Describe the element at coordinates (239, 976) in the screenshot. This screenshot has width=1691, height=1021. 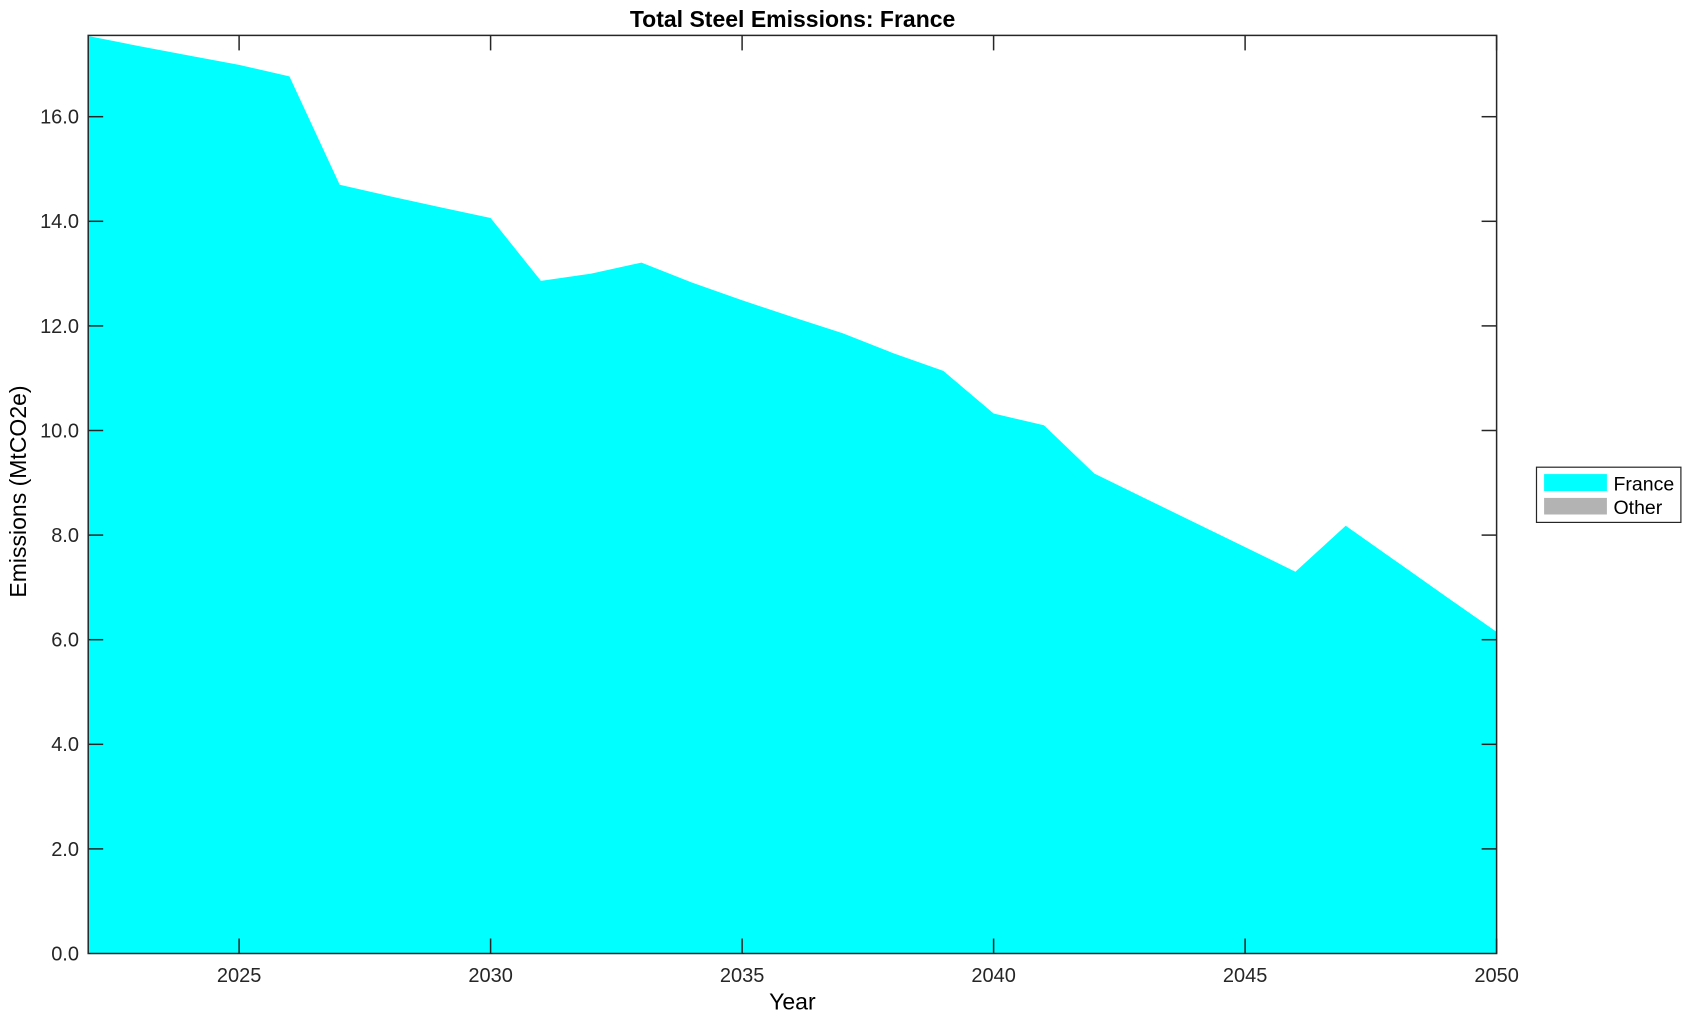
I see `svg-text: 2025` at that location.